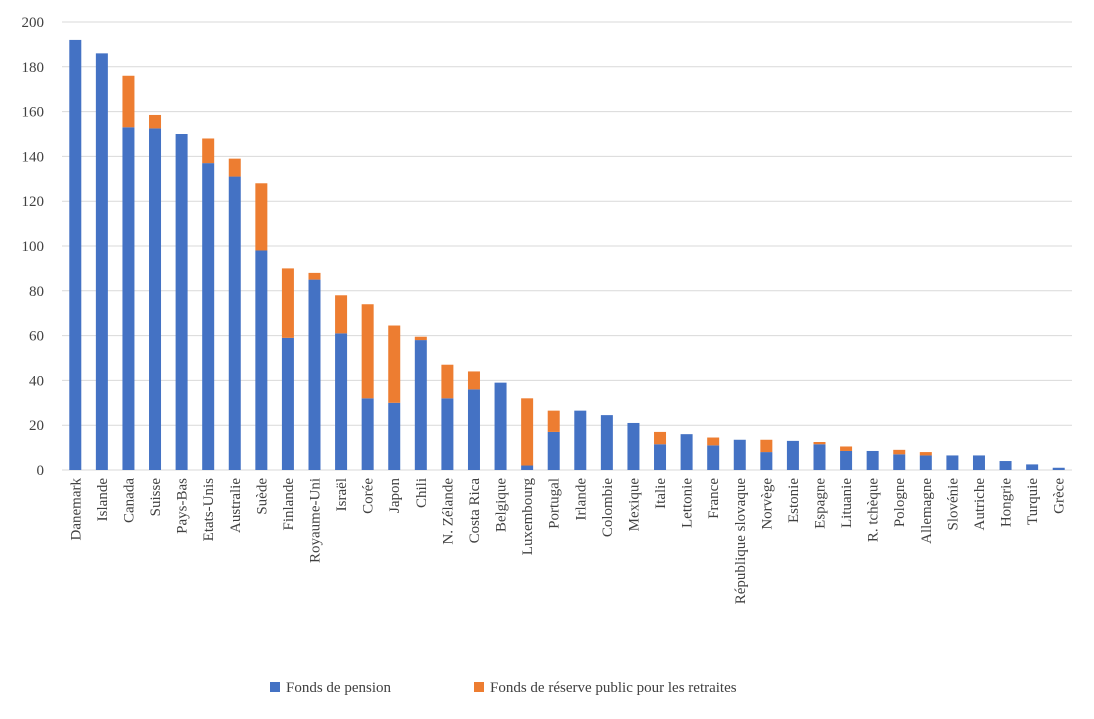 This screenshot has height=719, width=1094. Describe the element at coordinates (36, 337) in the screenshot. I see `y-tick-label: 60` at that location.